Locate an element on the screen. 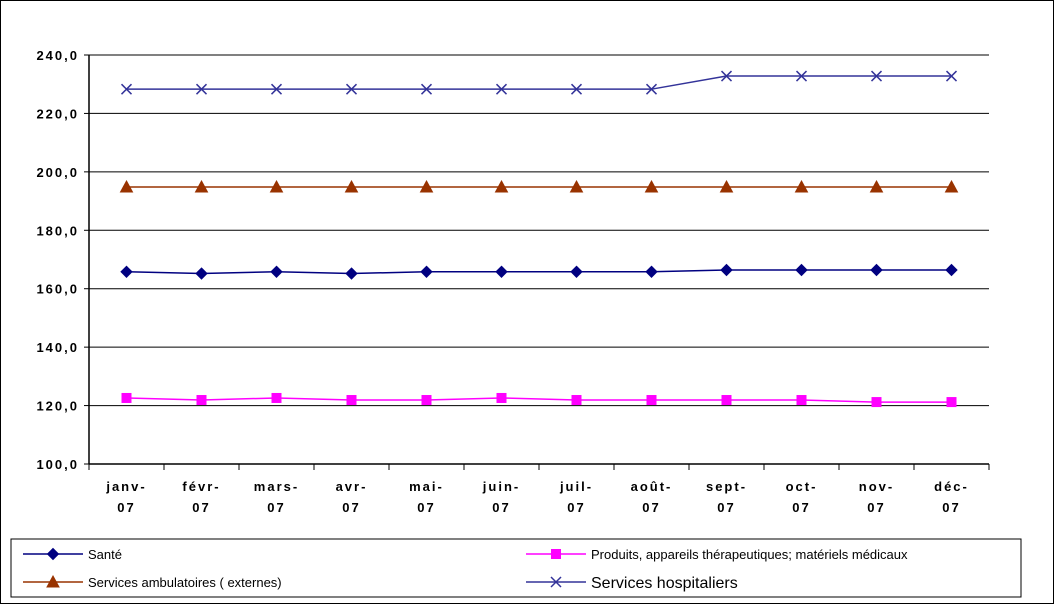 The width and height of the screenshot is (1056, 607). x-tick-label: mars- is located at coordinates (276, 486).